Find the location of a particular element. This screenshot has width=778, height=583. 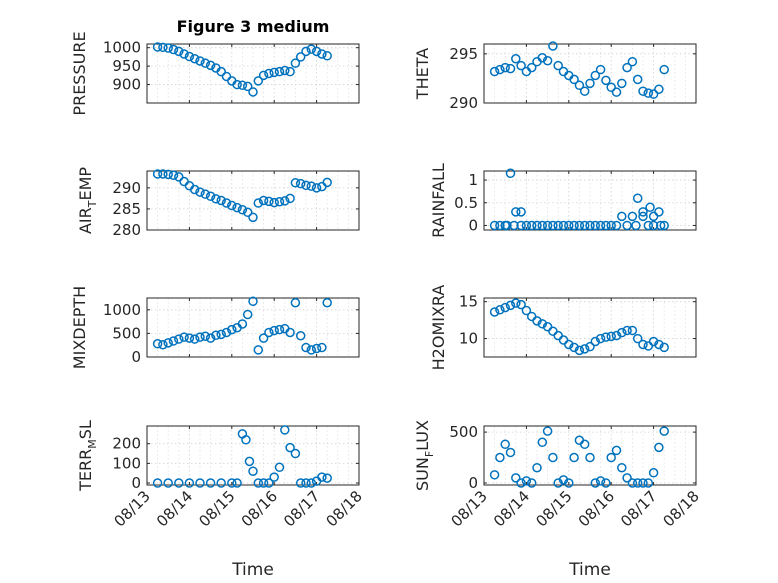

x-tick-label: 08/18 is located at coordinates (681, 508).